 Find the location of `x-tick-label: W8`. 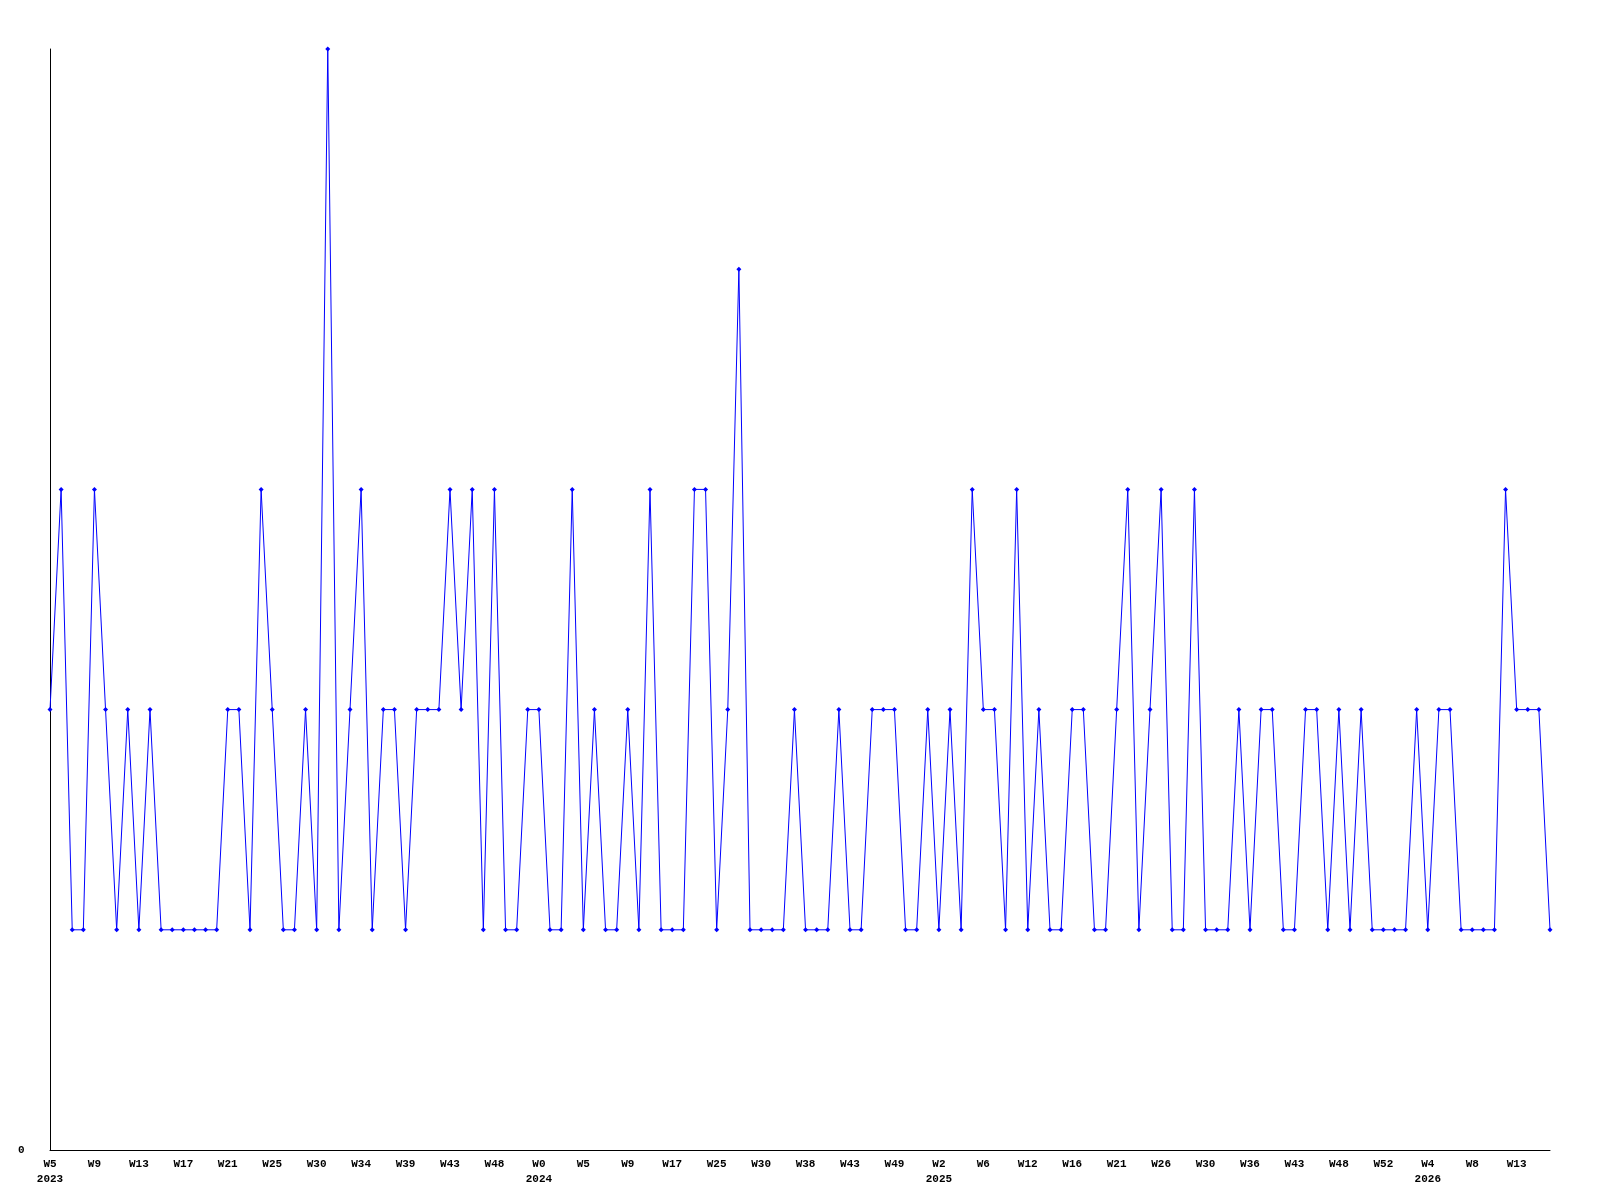

x-tick-label: W8 is located at coordinates (1472, 1163).